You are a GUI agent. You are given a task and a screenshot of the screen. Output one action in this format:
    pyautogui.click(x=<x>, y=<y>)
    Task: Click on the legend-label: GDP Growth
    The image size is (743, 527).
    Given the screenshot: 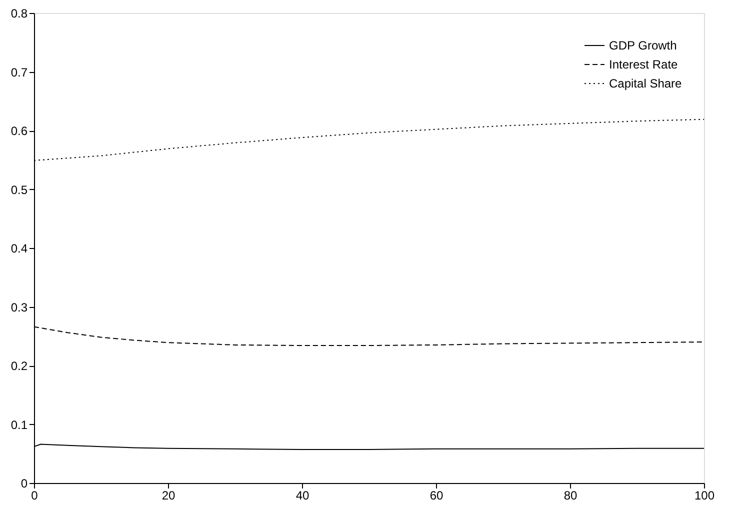 What is the action you would take?
    pyautogui.click(x=643, y=45)
    